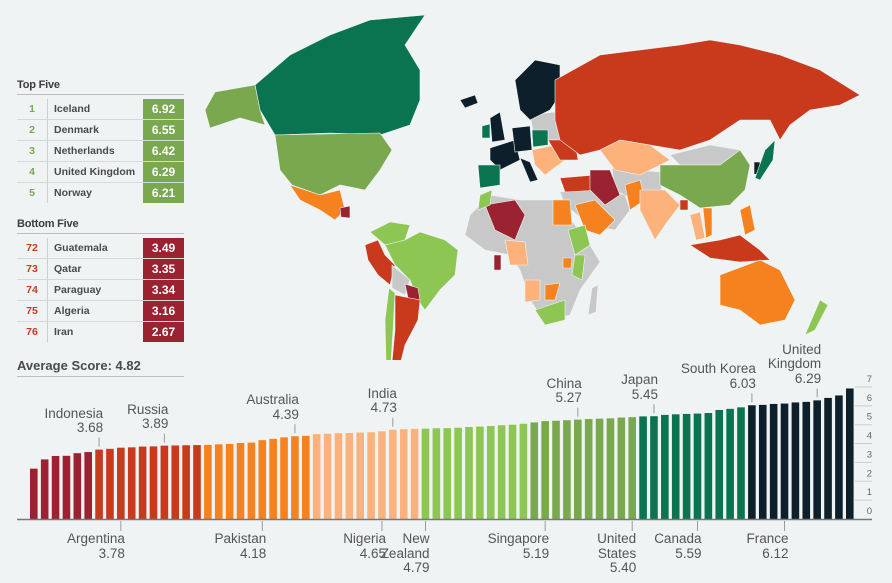 Image resolution: width=892 pixels, height=583 pixels. I want to click on score-badge: 2.67, so click(163, 332).